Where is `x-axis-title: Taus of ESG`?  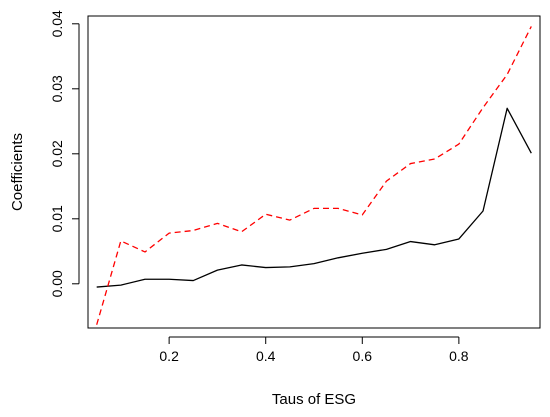 x-axis-title: Taus of ESG is located at coordinates (314, 399).